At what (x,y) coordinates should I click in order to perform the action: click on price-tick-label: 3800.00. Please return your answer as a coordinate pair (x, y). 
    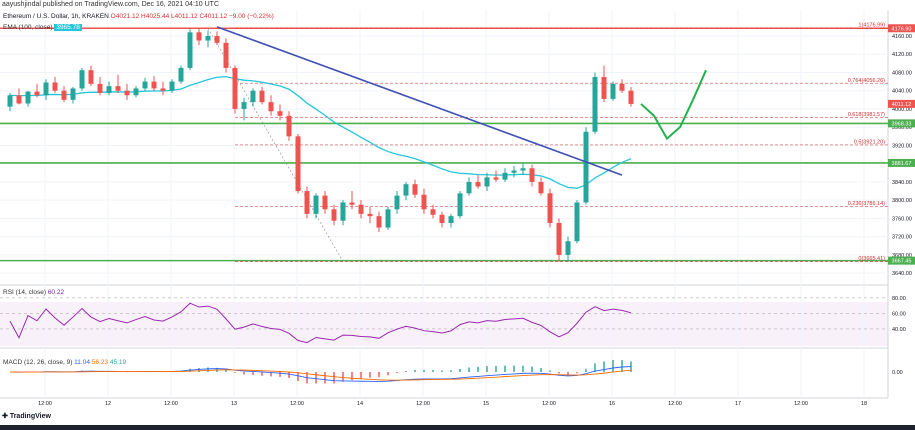
    Looking at the image, I should click on (902, 201).